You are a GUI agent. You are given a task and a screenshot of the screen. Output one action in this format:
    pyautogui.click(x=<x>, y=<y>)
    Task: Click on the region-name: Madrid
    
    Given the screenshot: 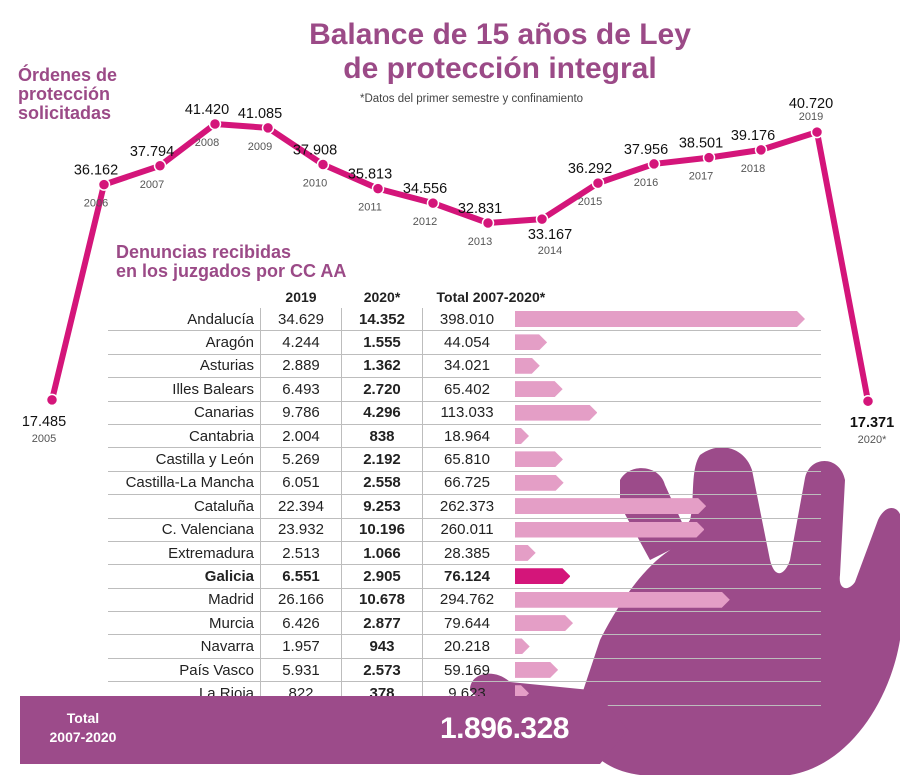 What is the action you would take?
    pyautogui.click(x=184, y=600)
    